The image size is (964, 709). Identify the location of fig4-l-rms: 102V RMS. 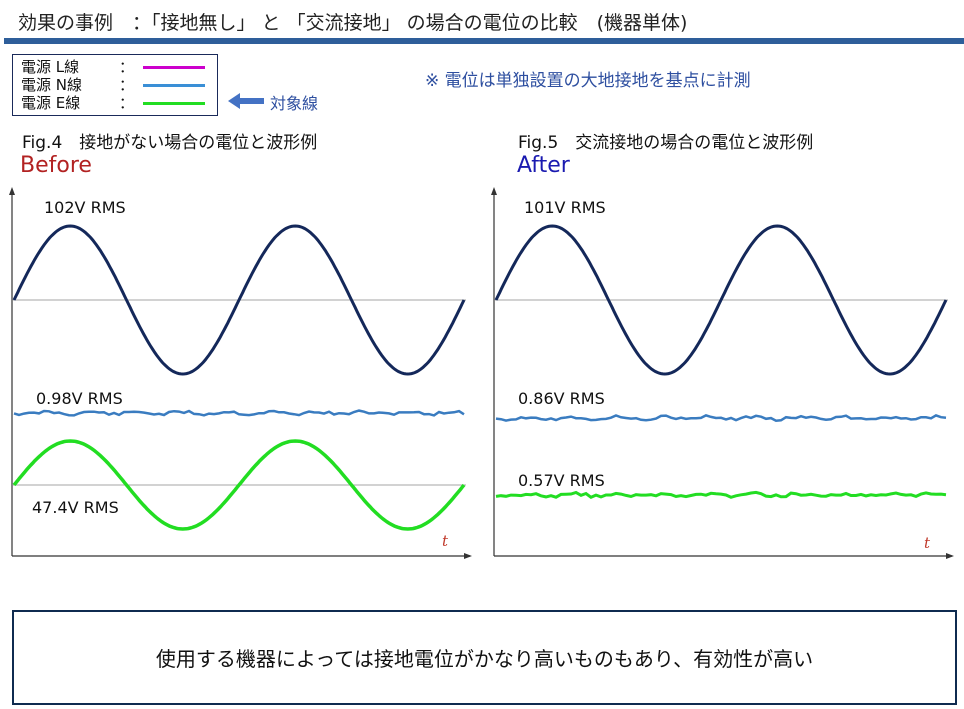
(85, 207).